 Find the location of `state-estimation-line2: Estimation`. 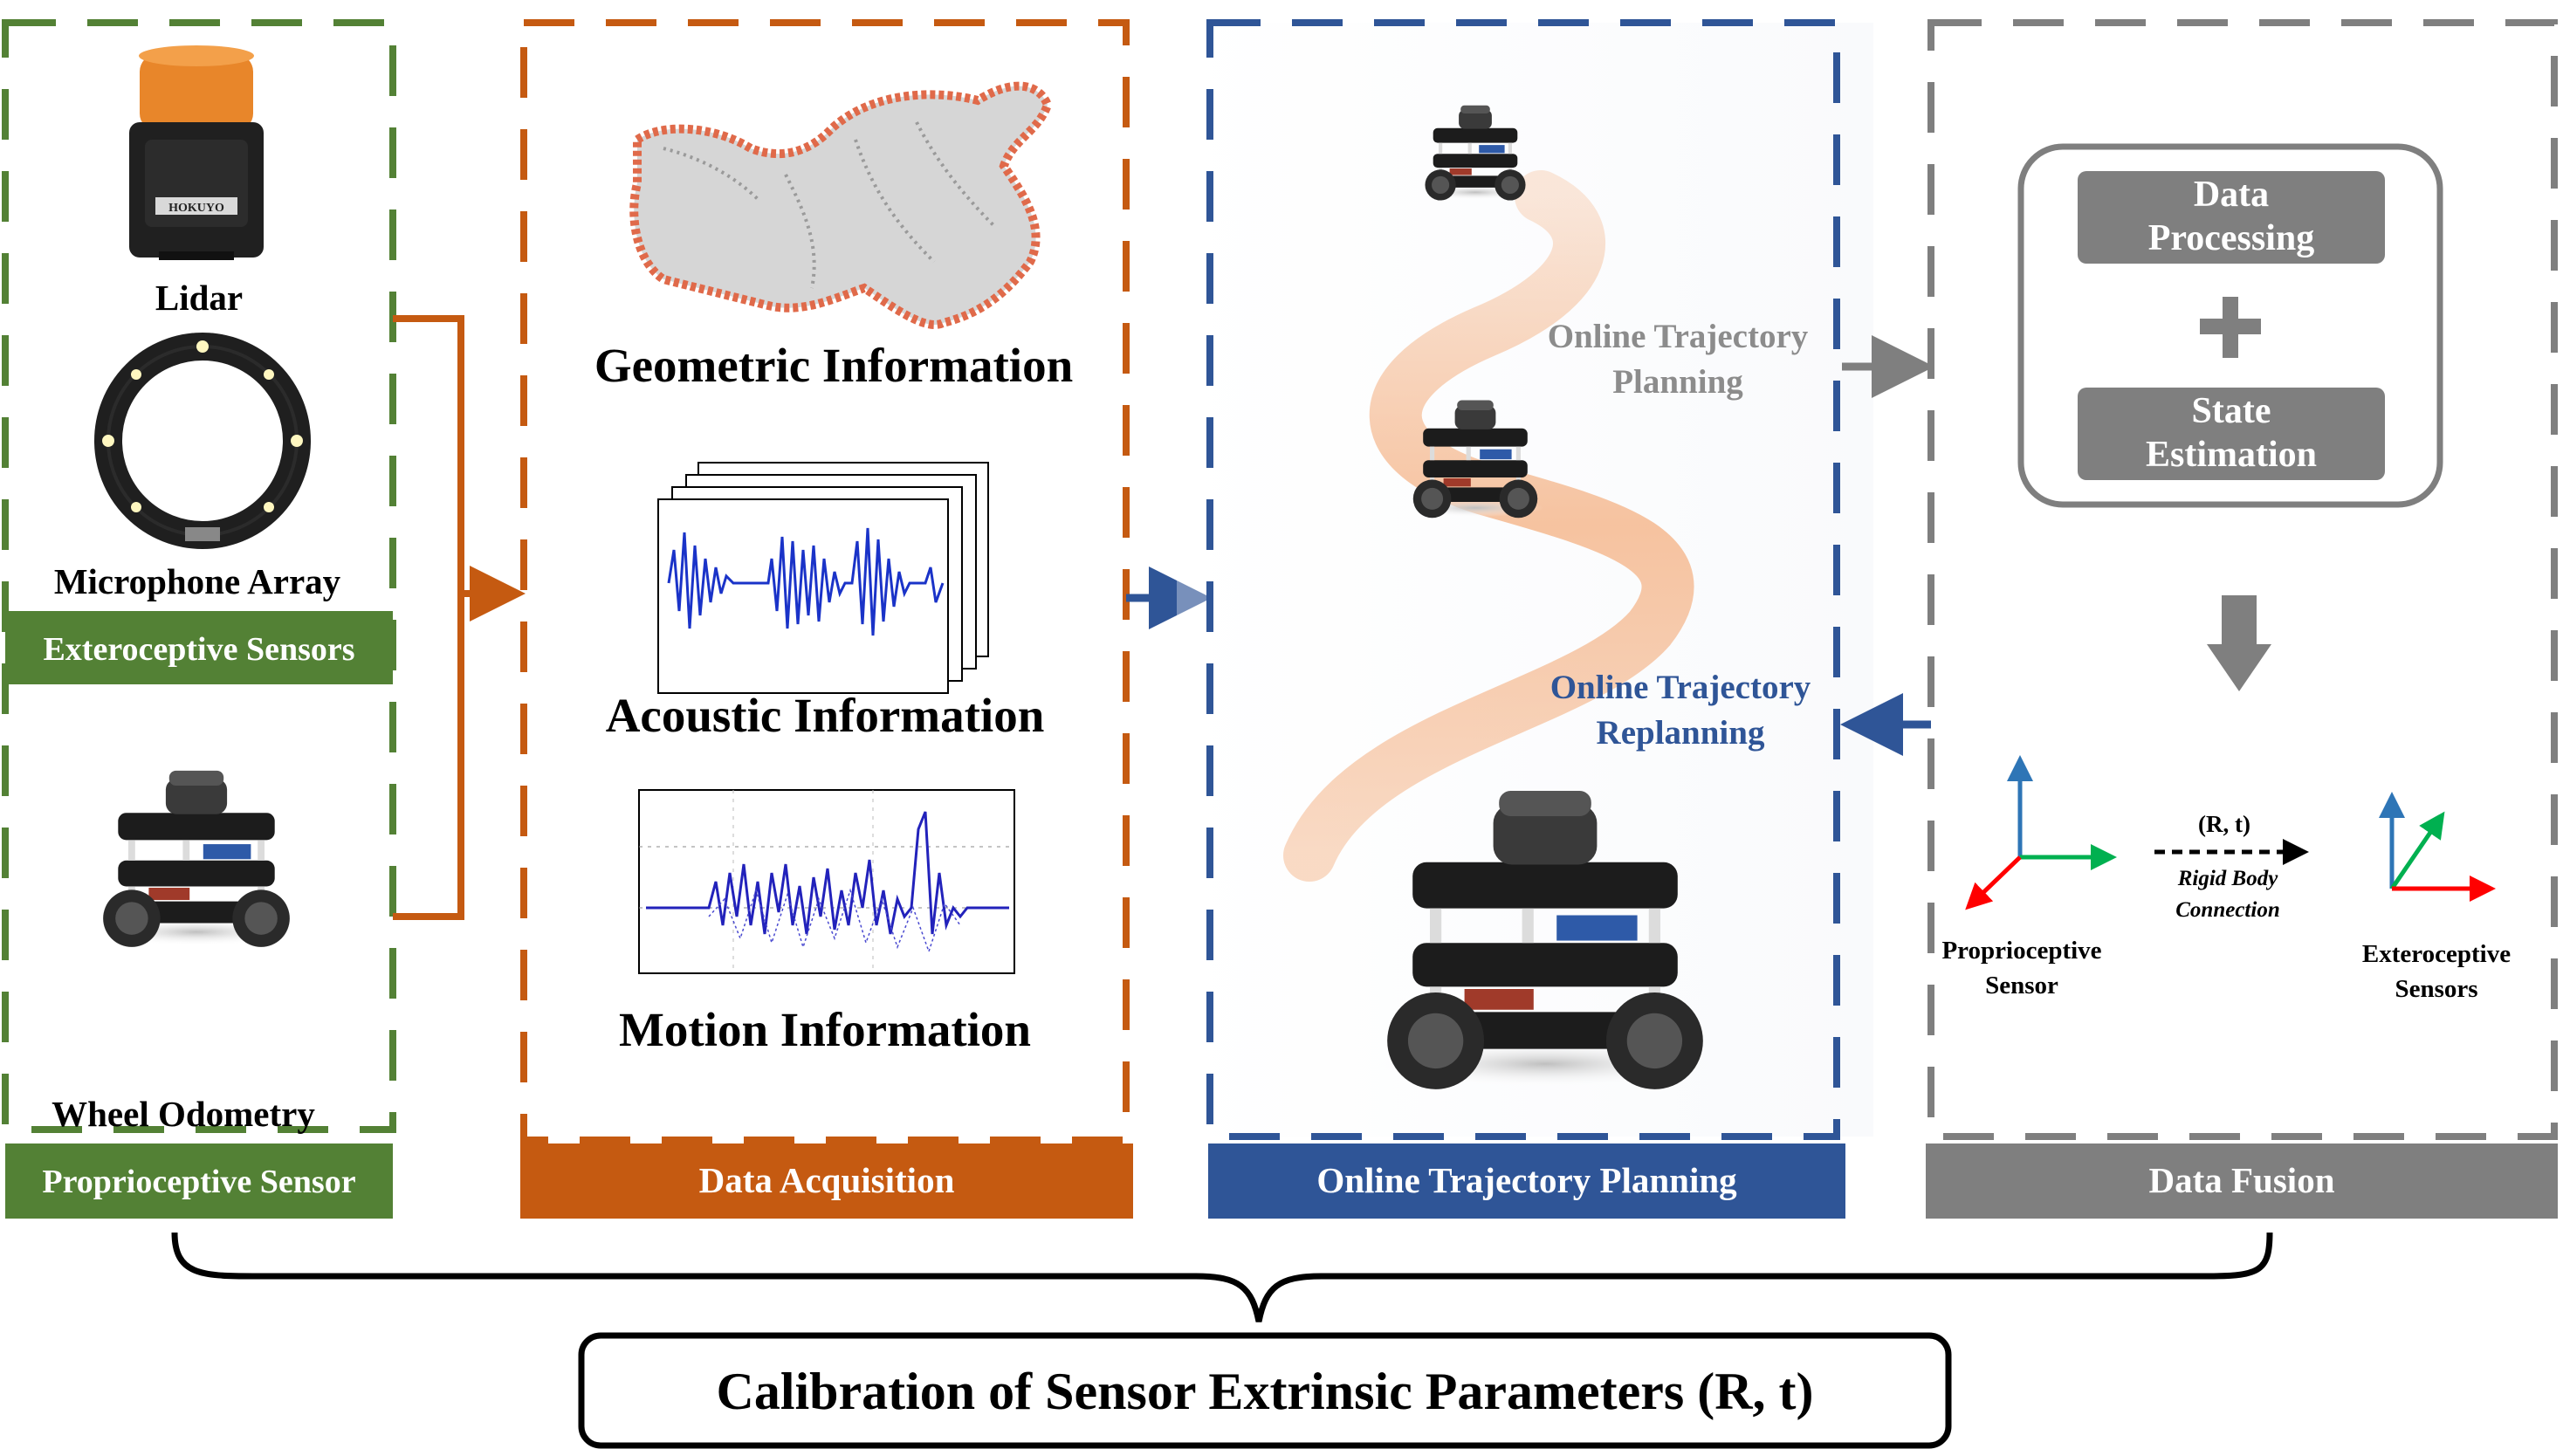

state-estimation-line2: Estimation is located at coordinates (2231, 455).